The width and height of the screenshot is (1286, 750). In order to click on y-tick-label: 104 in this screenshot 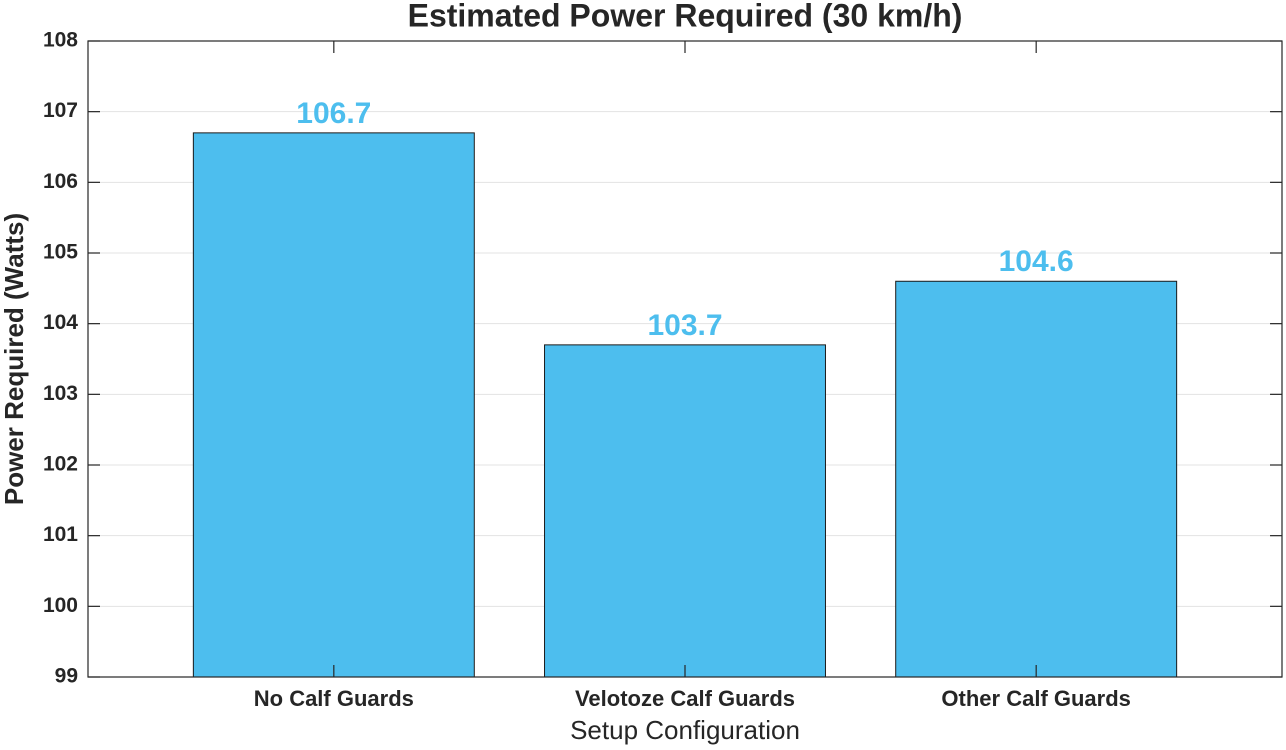, I will do `click(60, 322)`.